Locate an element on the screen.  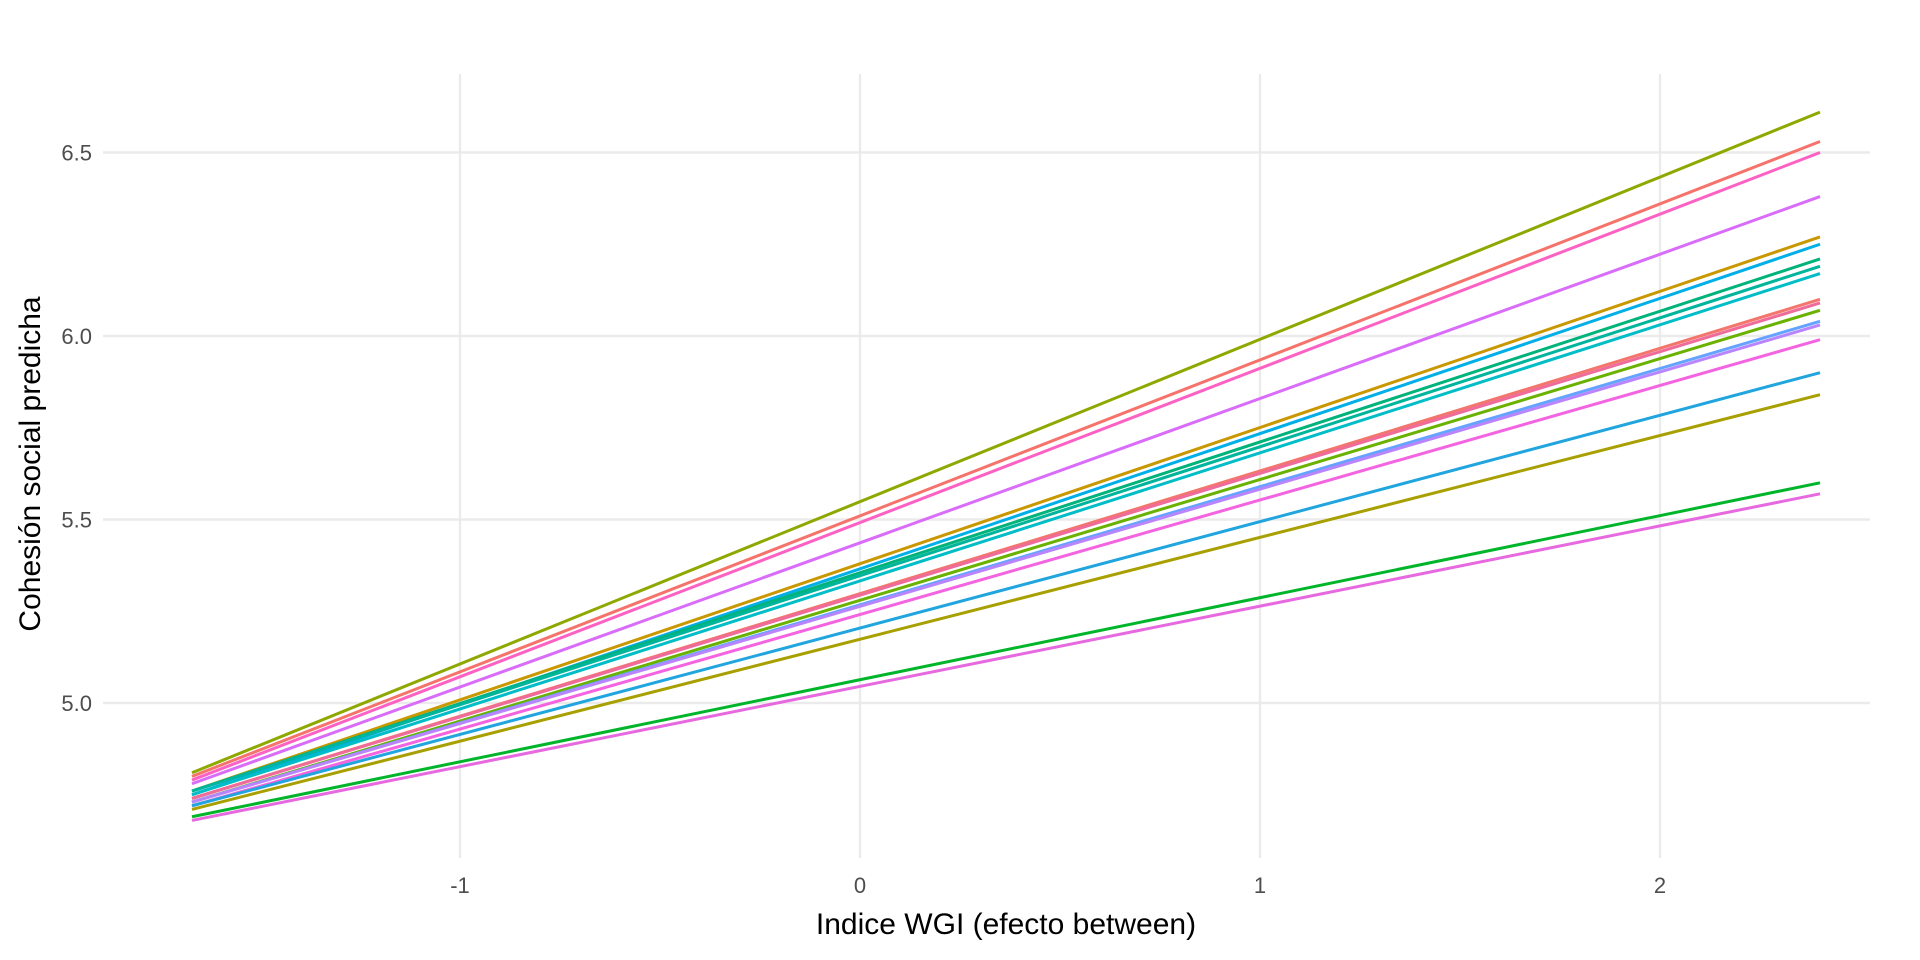
x-tick-label: -1 is located at coordinates (460, 885).